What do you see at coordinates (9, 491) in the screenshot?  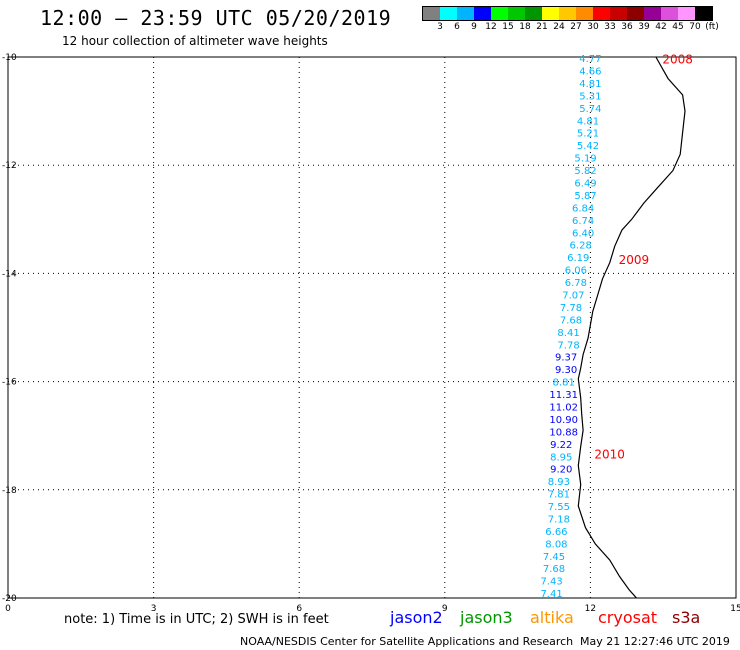 I see `lat-tick-label: -18` at bounding box center [9, 491].